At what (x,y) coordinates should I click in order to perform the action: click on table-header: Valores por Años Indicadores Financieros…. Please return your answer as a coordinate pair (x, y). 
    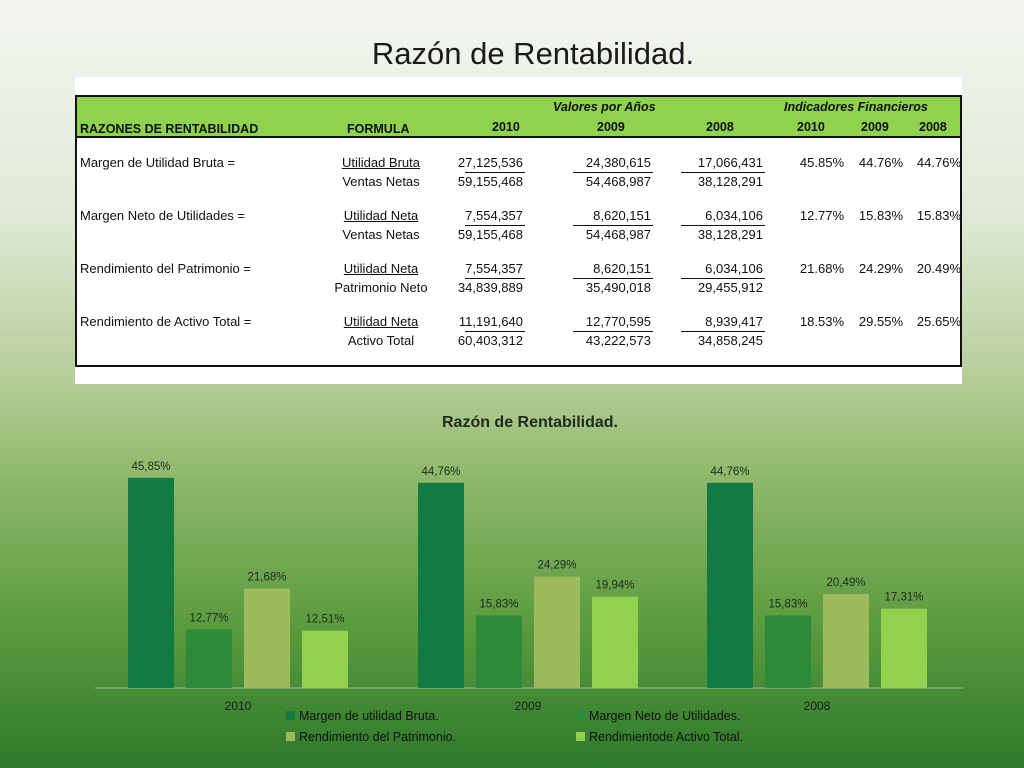
    Looking at the image, I should click on (518, 117).